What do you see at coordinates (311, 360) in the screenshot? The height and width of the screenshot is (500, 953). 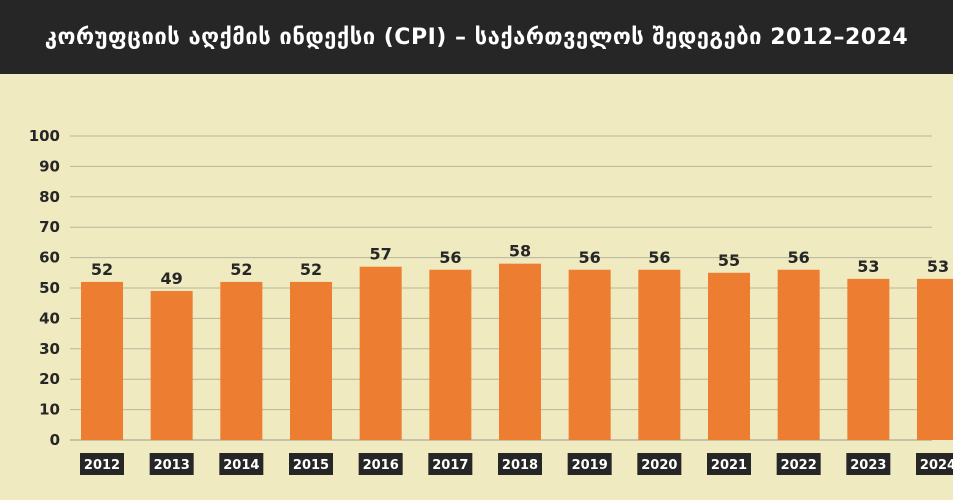 I see `bar-2015` at bounding box center [311, 360].